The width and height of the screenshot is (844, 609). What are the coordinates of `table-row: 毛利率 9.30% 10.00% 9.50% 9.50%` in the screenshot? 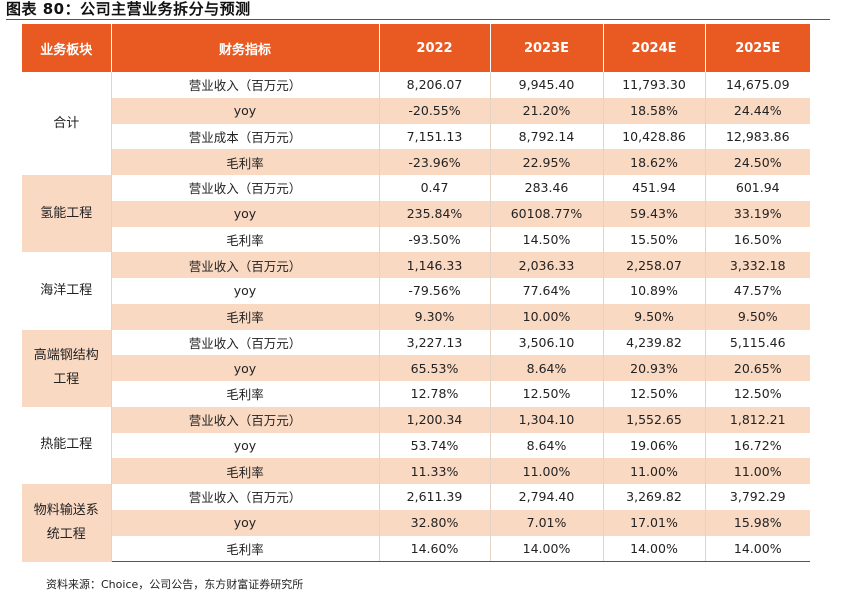 It's located at (416, 316).